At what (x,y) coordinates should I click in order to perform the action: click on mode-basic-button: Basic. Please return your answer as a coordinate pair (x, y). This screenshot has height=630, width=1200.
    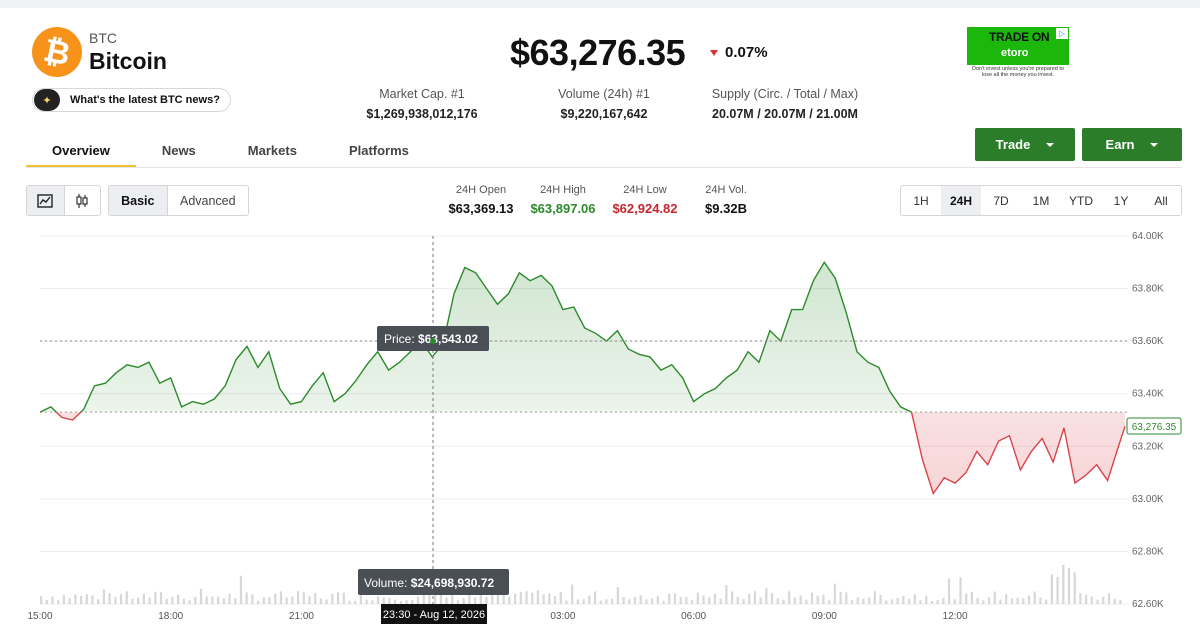
    Looking at the image, I should click on (138, 200).